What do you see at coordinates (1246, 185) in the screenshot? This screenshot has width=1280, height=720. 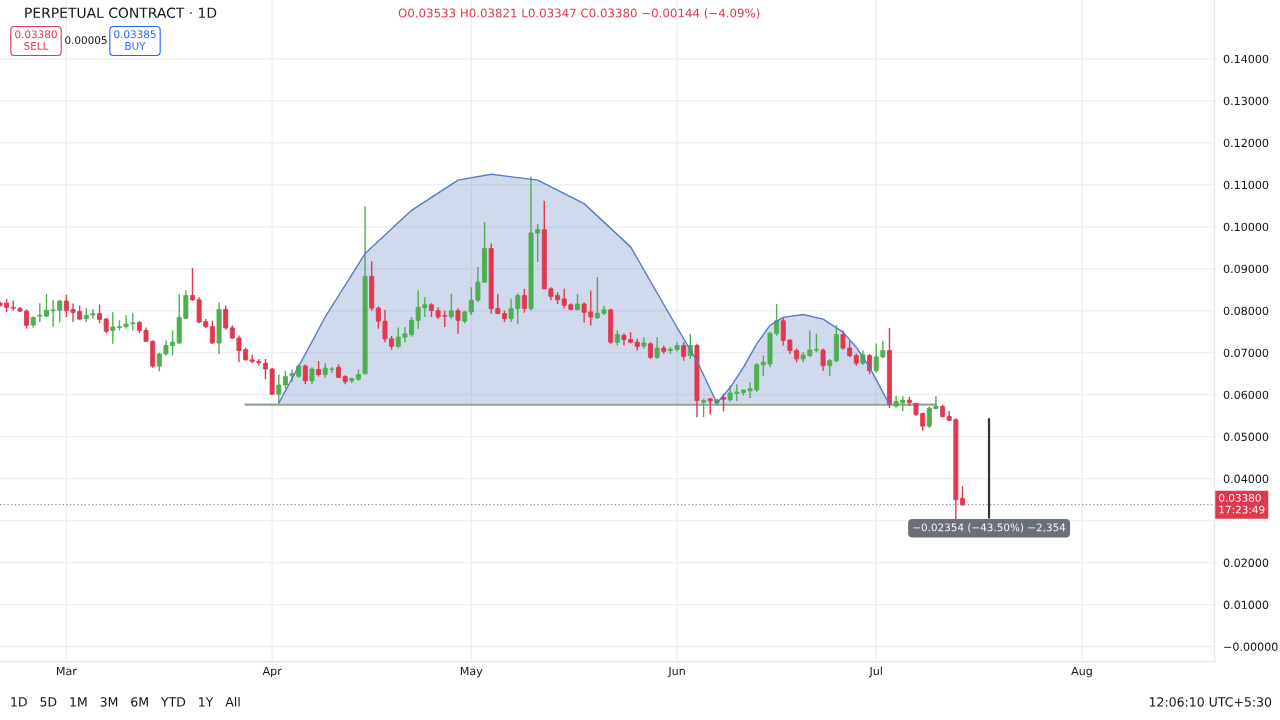 I see `y-tick-label: 0.11000` at bounding box center [1246, 185].